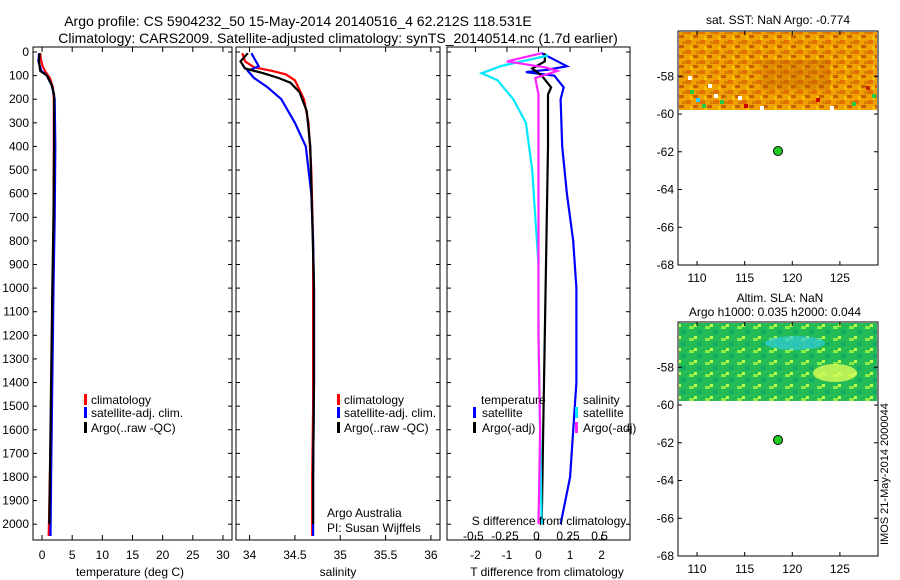 The height and width of the screenshot is (580, 900). I want to click on x-tick-label: 2, so click(601, 555).